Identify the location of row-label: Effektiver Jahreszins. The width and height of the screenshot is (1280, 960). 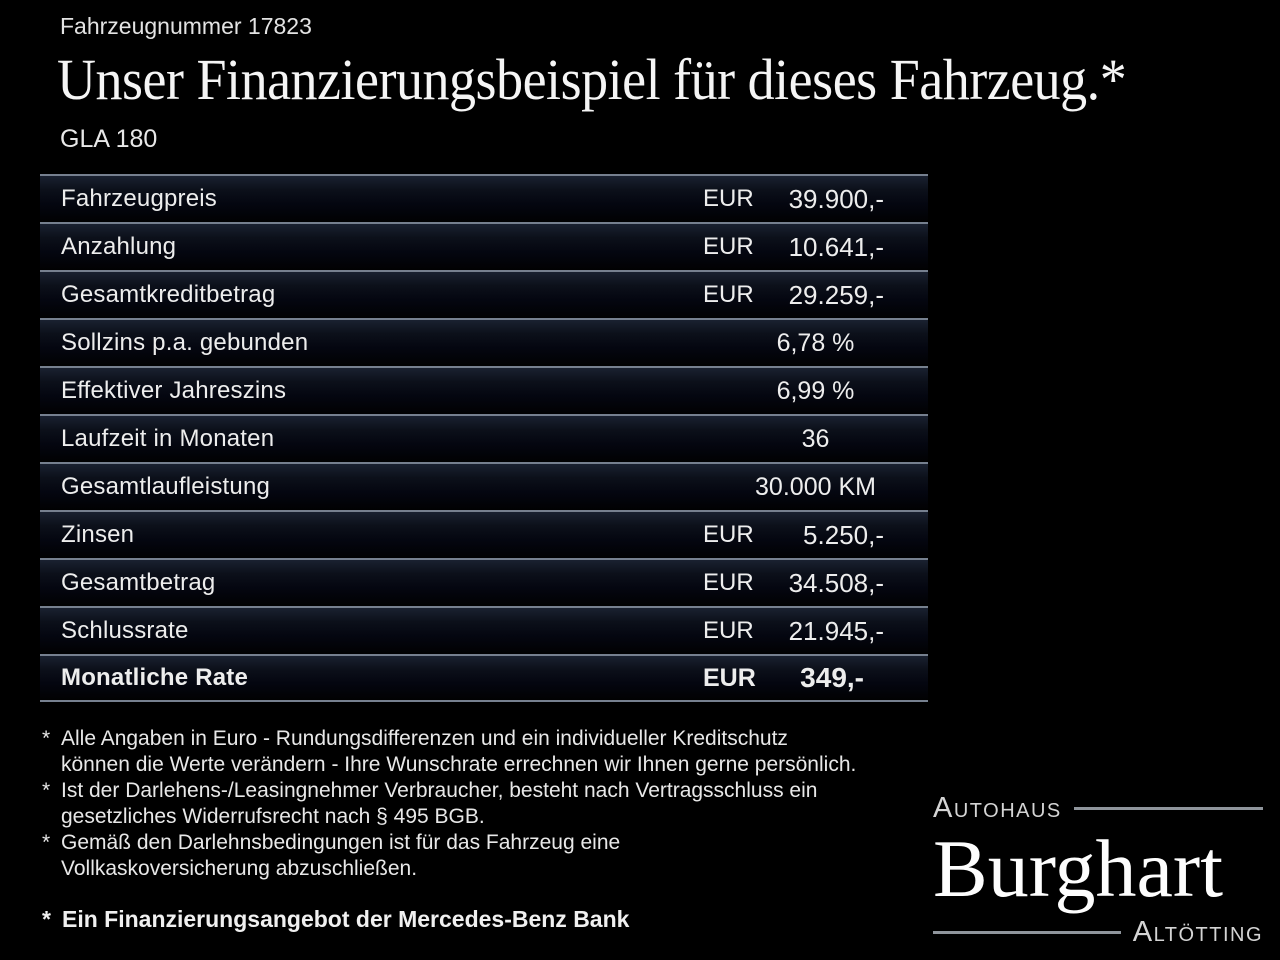
(174, 390).